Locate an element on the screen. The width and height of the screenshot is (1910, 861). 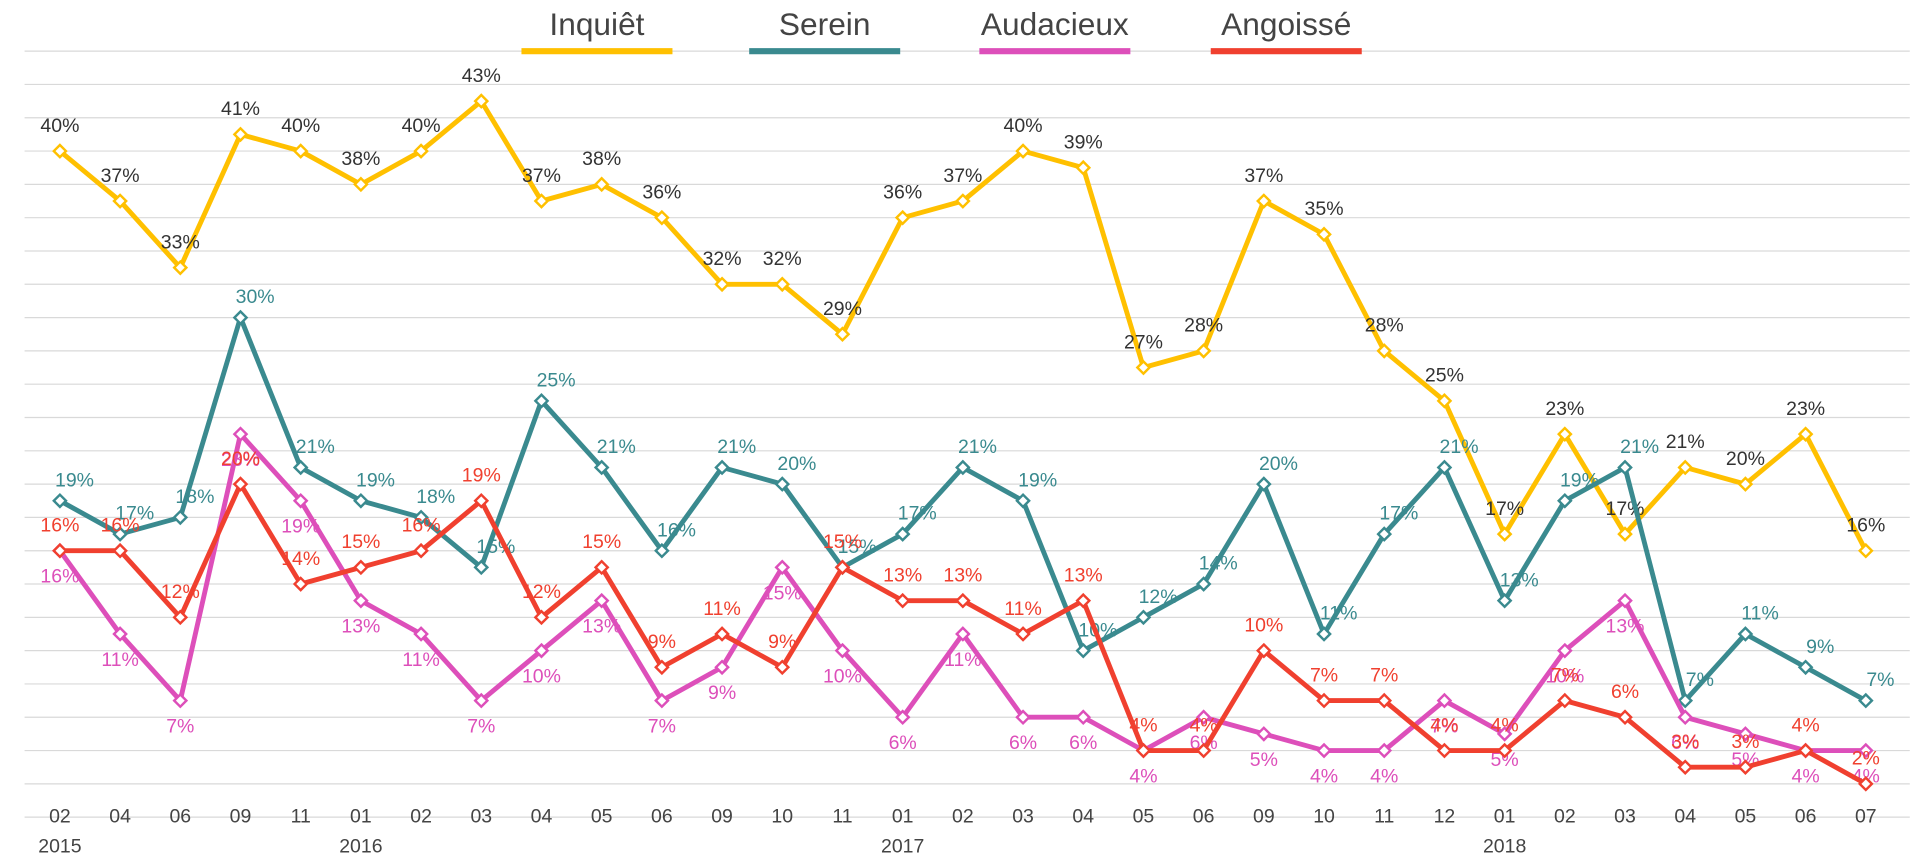
x-tick-label: 01 is located at coordinates (903, 816).